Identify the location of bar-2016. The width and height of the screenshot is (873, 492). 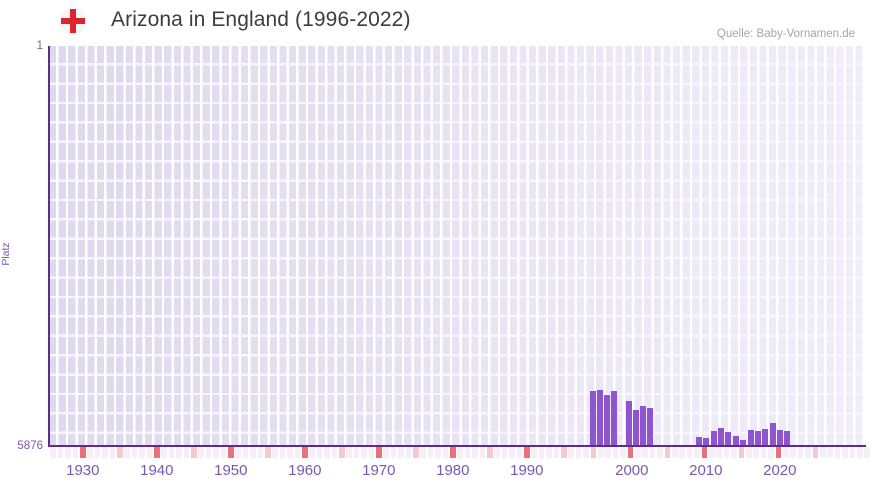
(751, 438).